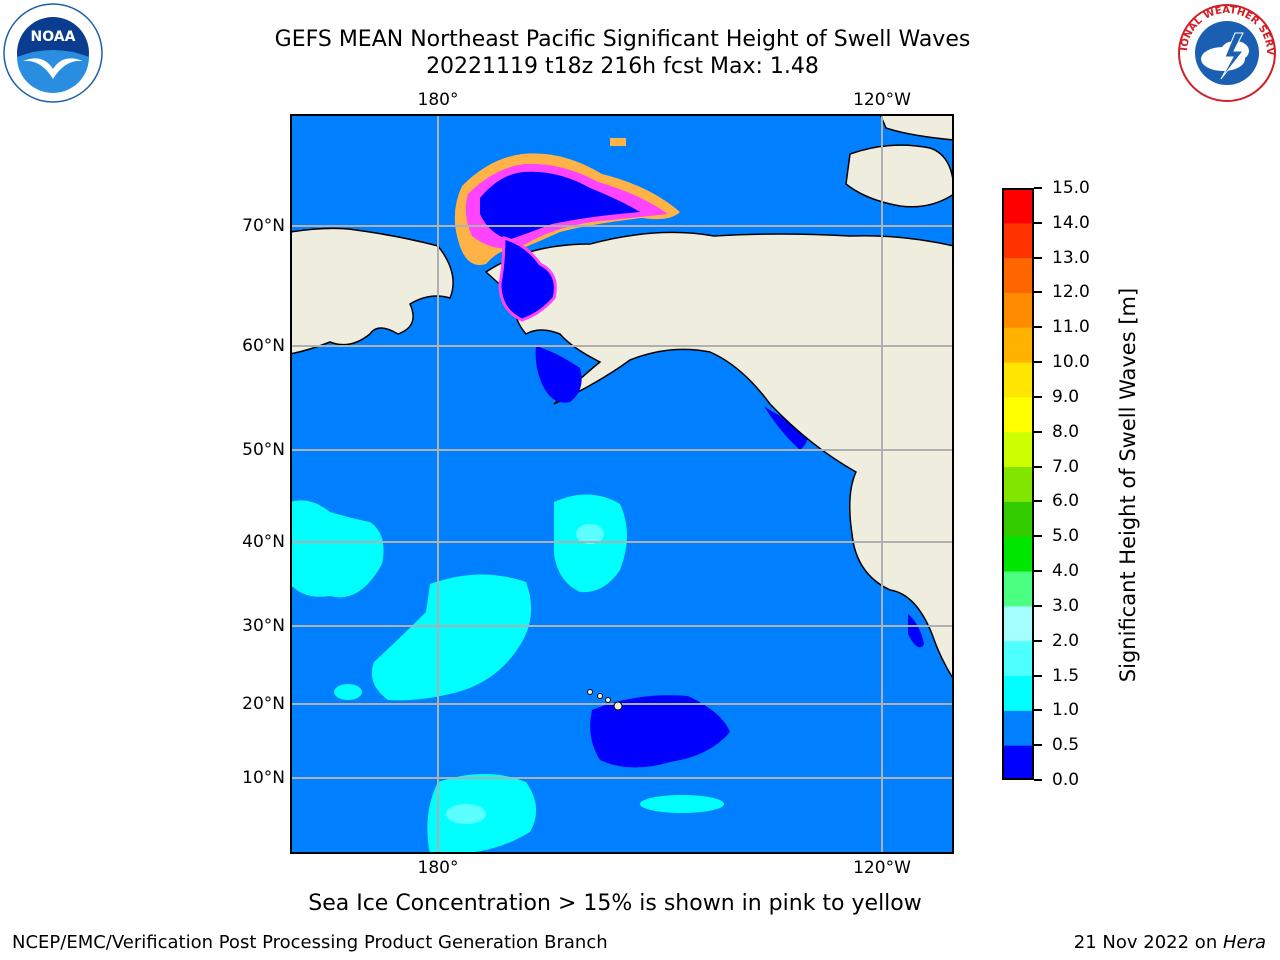 The width and height of the screenshot is (1280, 960). Describe the element at coordinates (1066, 396) in the screenshot. I see `colorbar-tick-label: 9.0` at that location.